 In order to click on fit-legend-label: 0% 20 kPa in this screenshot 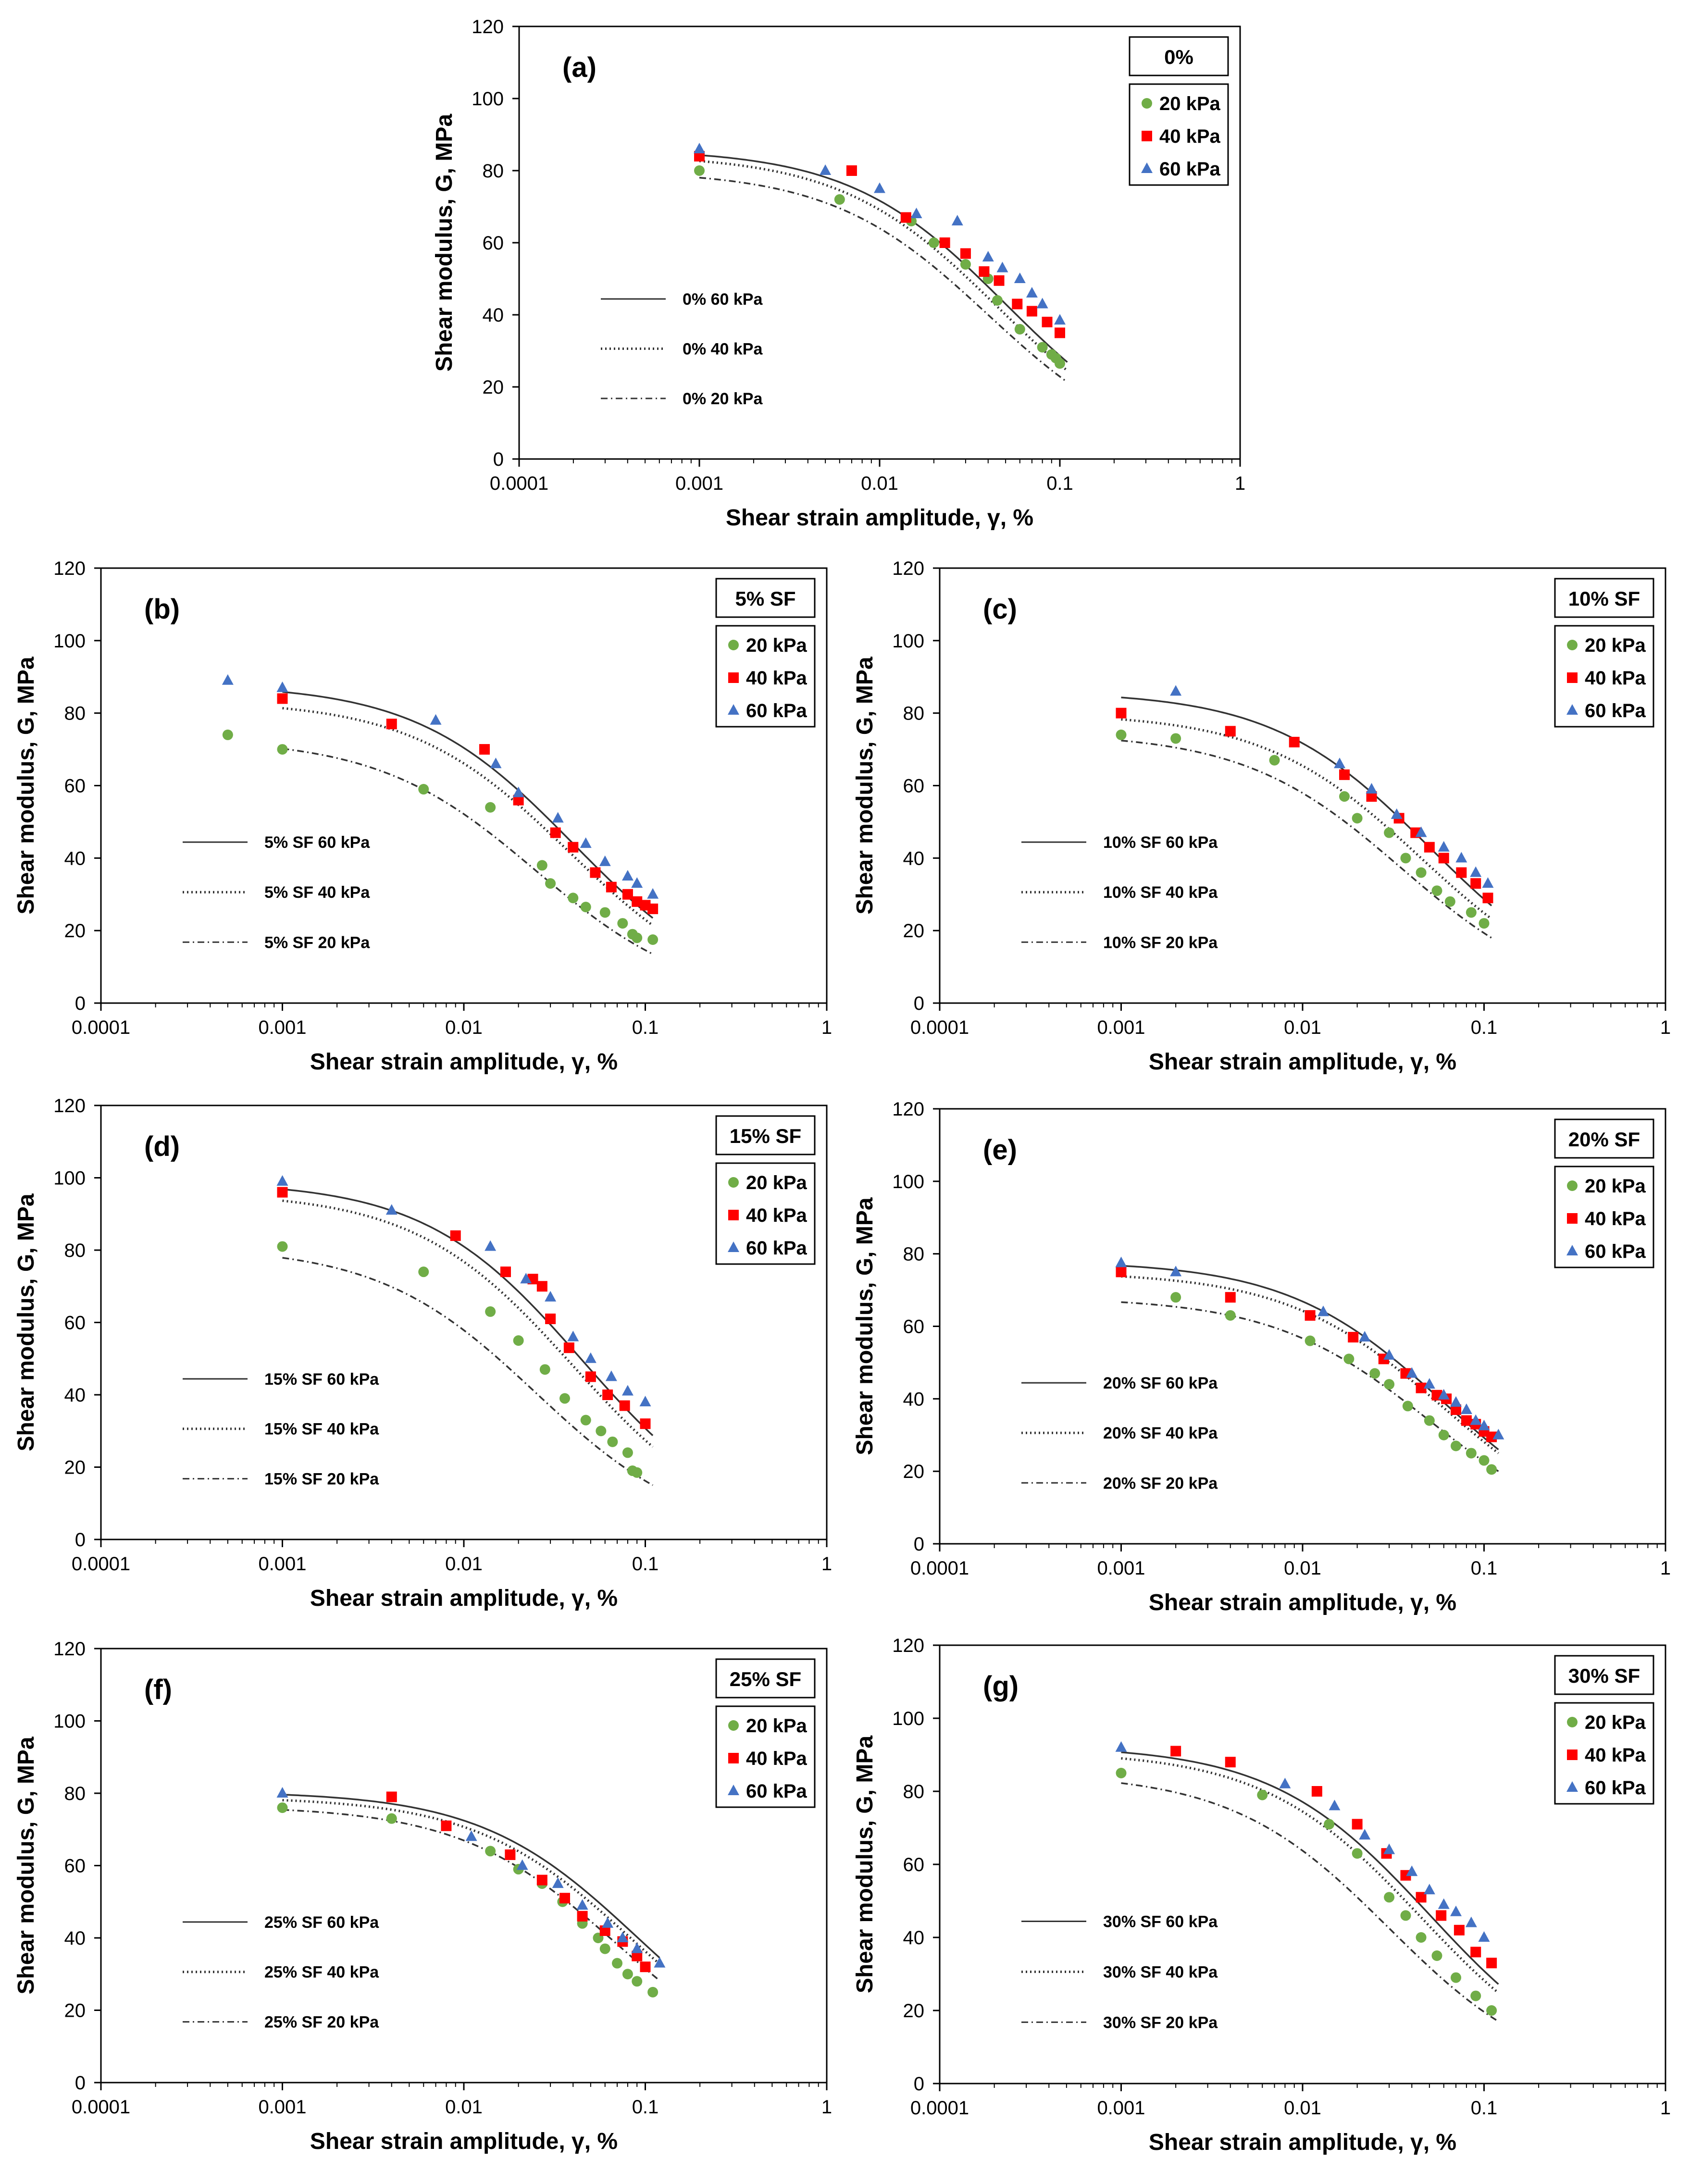, I will do `click(723, 399)`.